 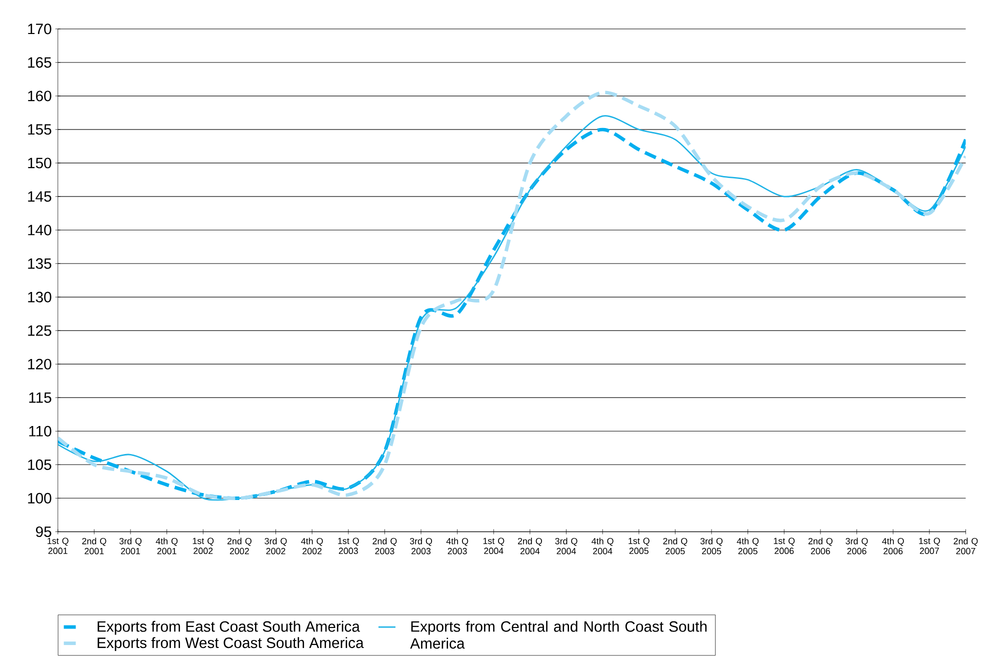 I want to click on y-tick-label: 140, so click(x=40, y=230).